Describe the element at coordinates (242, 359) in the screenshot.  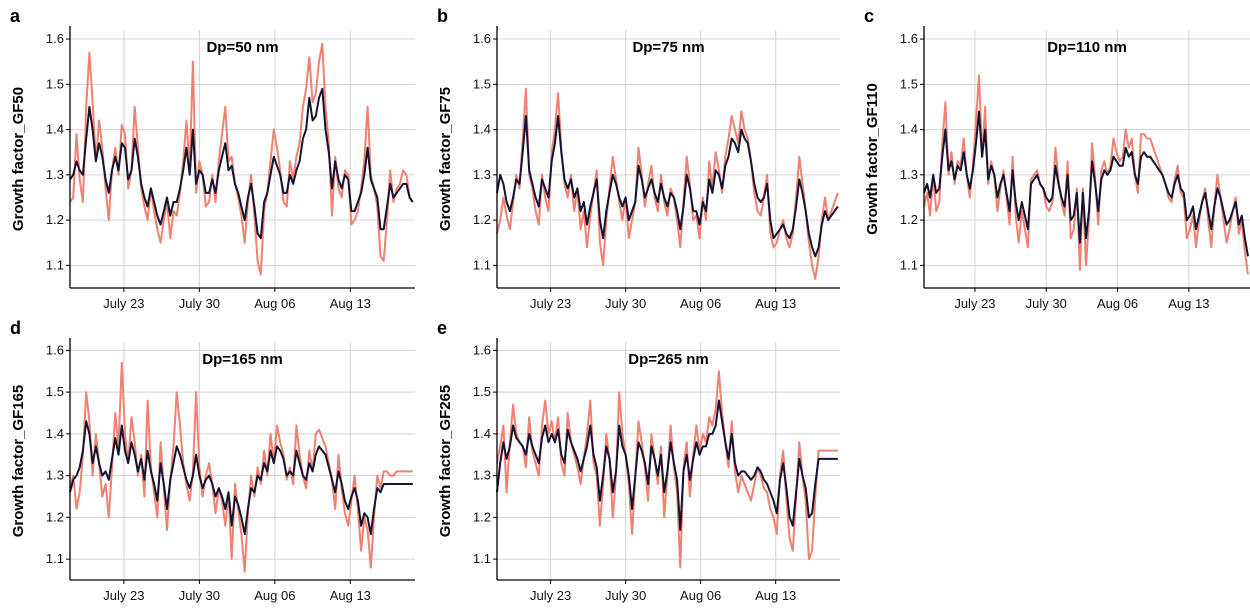
I see `panel-title: Dp=165 nm` at that location.